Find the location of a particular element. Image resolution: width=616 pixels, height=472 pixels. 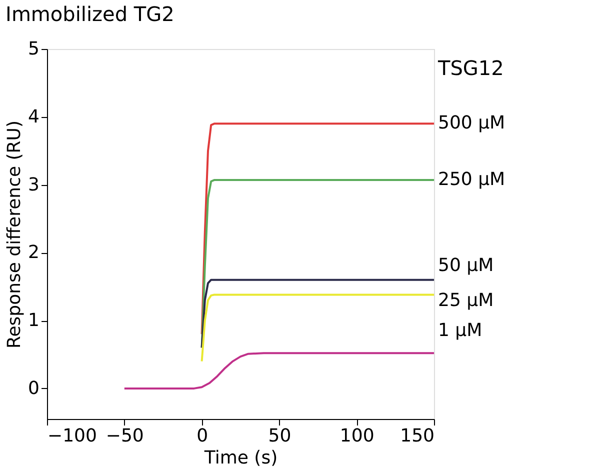

y-axis-title: Response difference (RU) is located at coordinates (15, 234).